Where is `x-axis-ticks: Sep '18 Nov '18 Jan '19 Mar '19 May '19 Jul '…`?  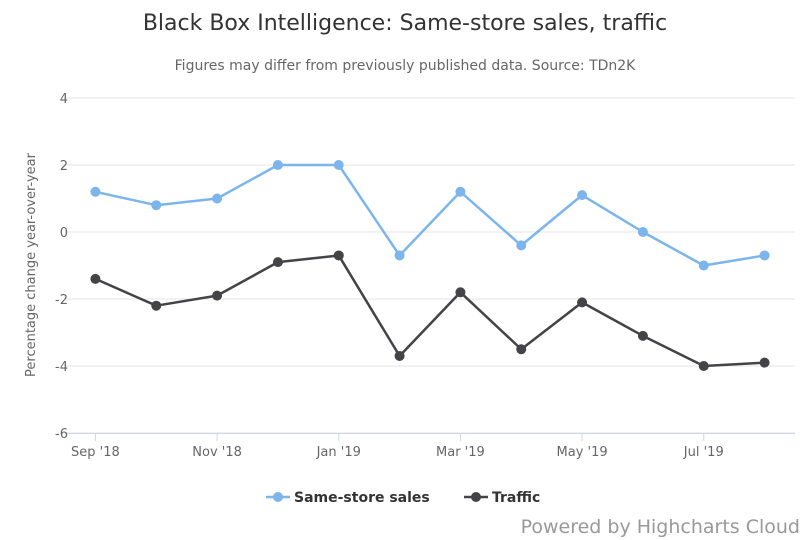 x-axis-ticks: Sep '18 Nov '18 Jan '19 Mar '19 May '19 Jul '… is located at coordinates (397, 446).